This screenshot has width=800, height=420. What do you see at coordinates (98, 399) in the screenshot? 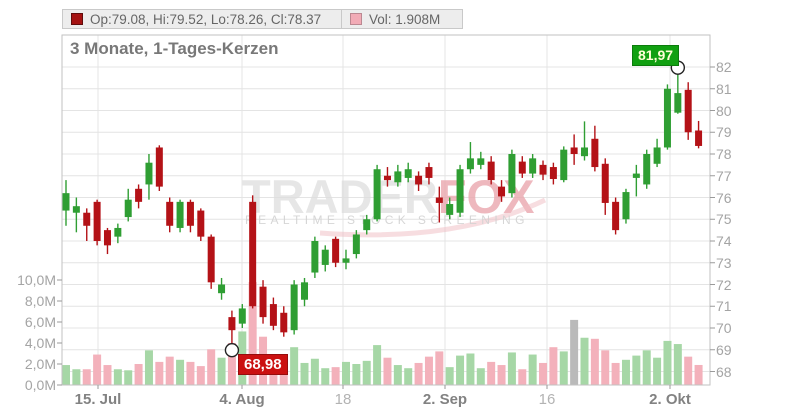
I see `date-tick-label: 15. Jul` at bounding box center [98, 399].